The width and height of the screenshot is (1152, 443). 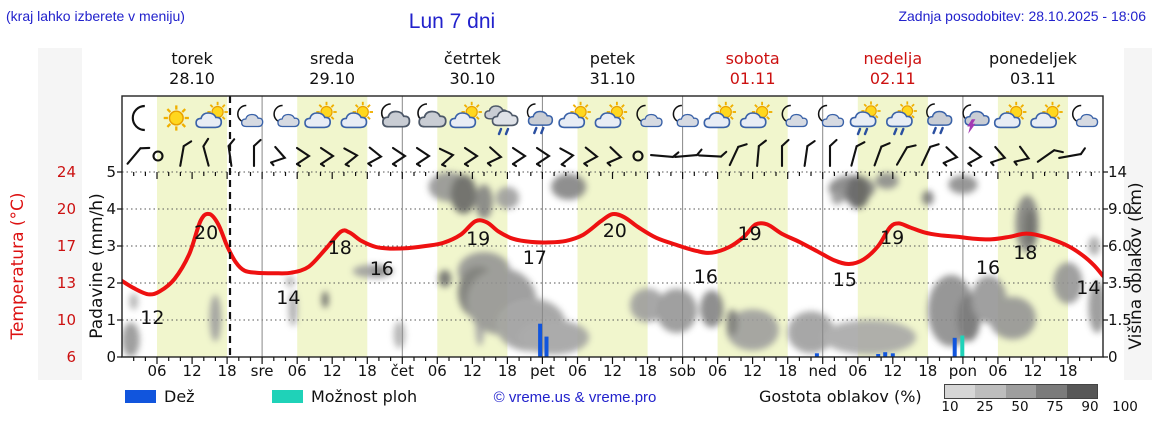 I want to click on svg-text: 12, so click(x=152, y=318).